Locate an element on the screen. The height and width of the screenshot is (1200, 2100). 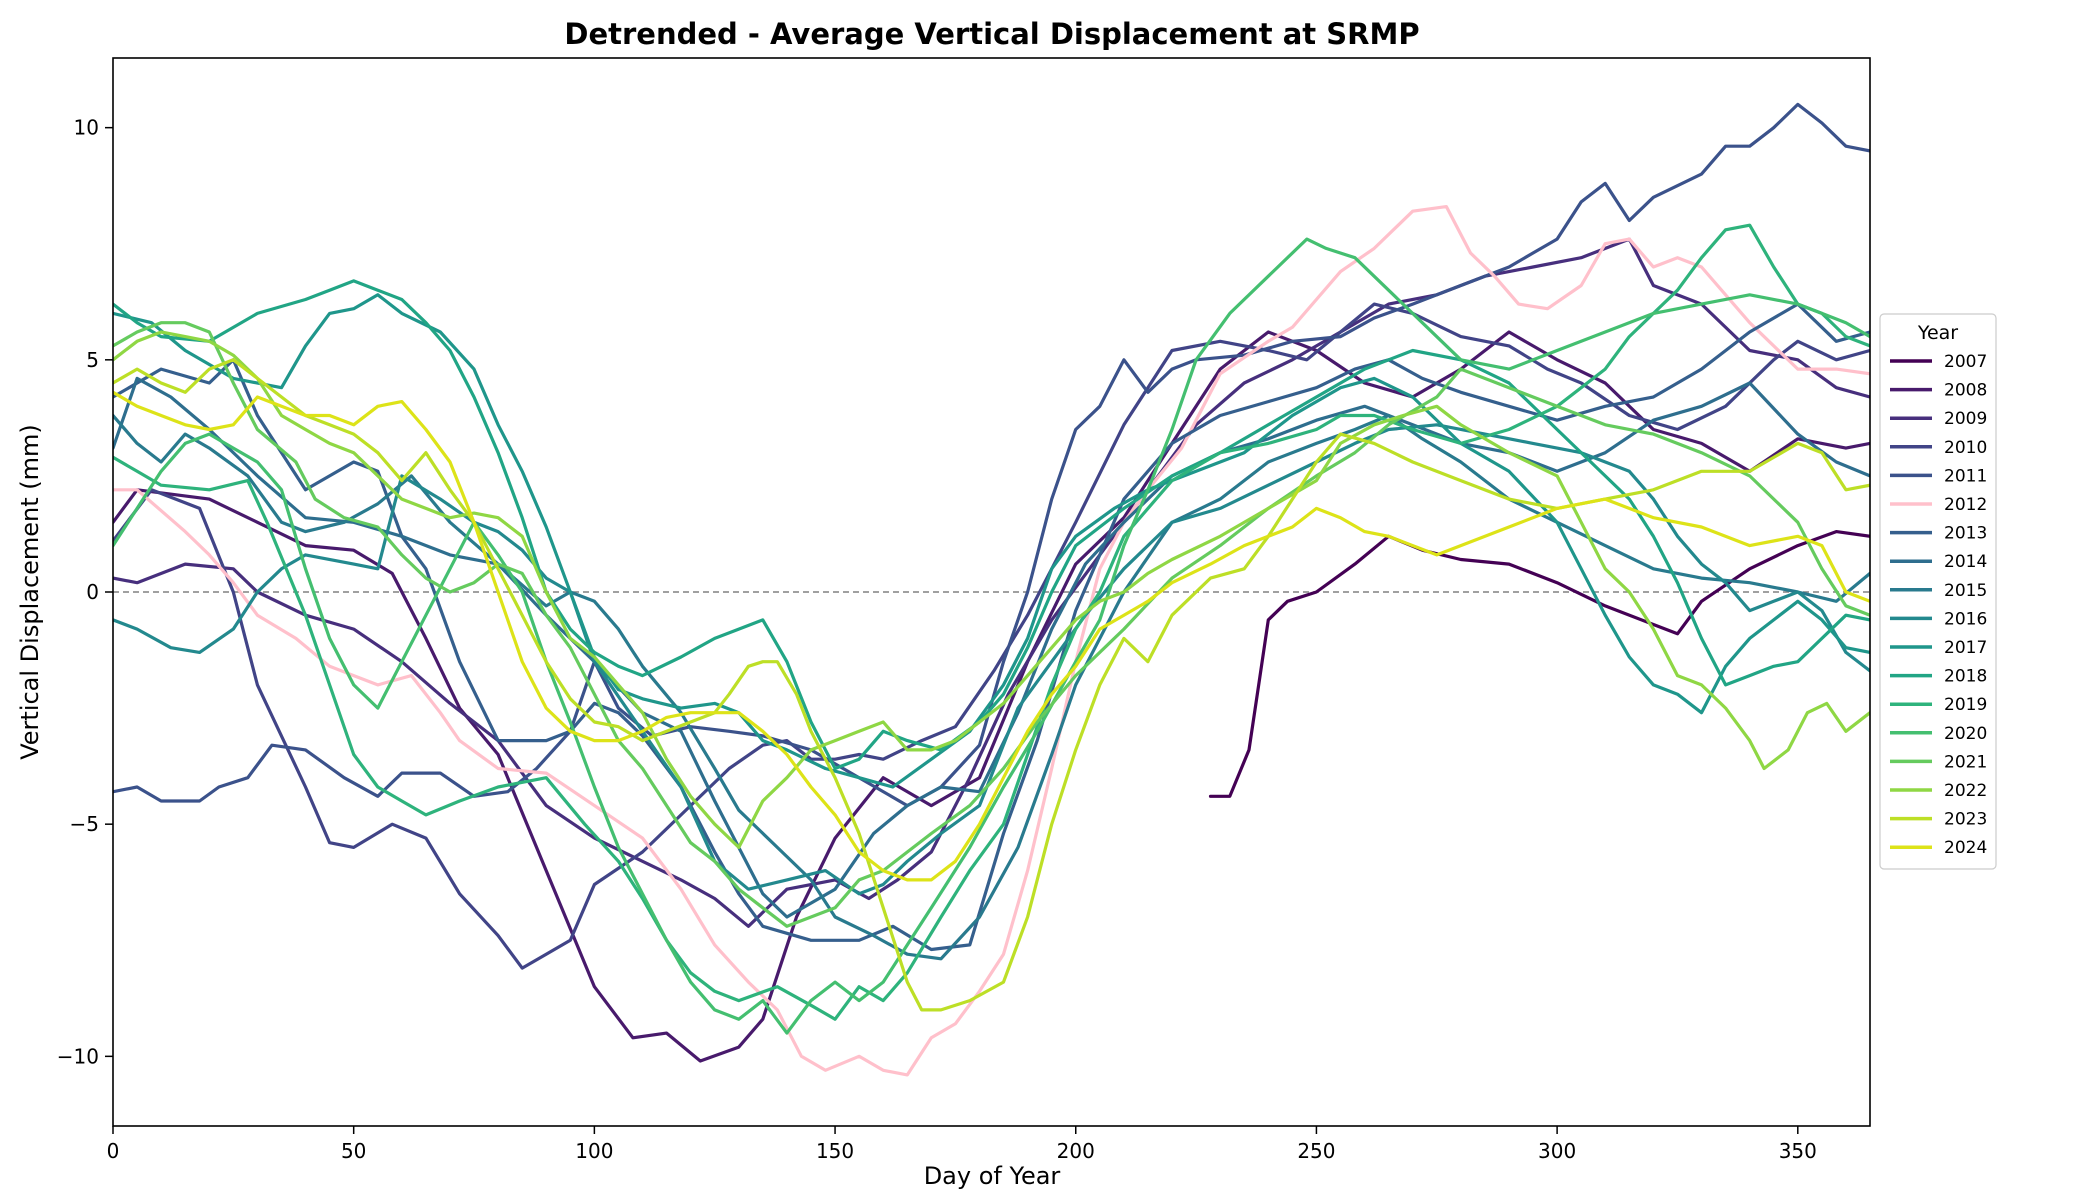
legend-label-2023: 2023 is located at coordinates (1965, 820).